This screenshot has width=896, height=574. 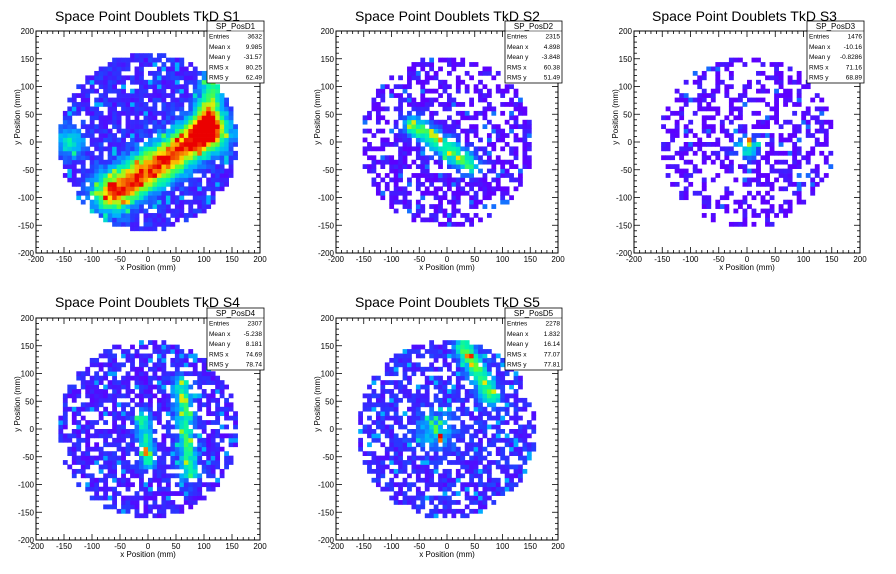 I want to click on x-tick-label: 0, so click(x=148, y=259).